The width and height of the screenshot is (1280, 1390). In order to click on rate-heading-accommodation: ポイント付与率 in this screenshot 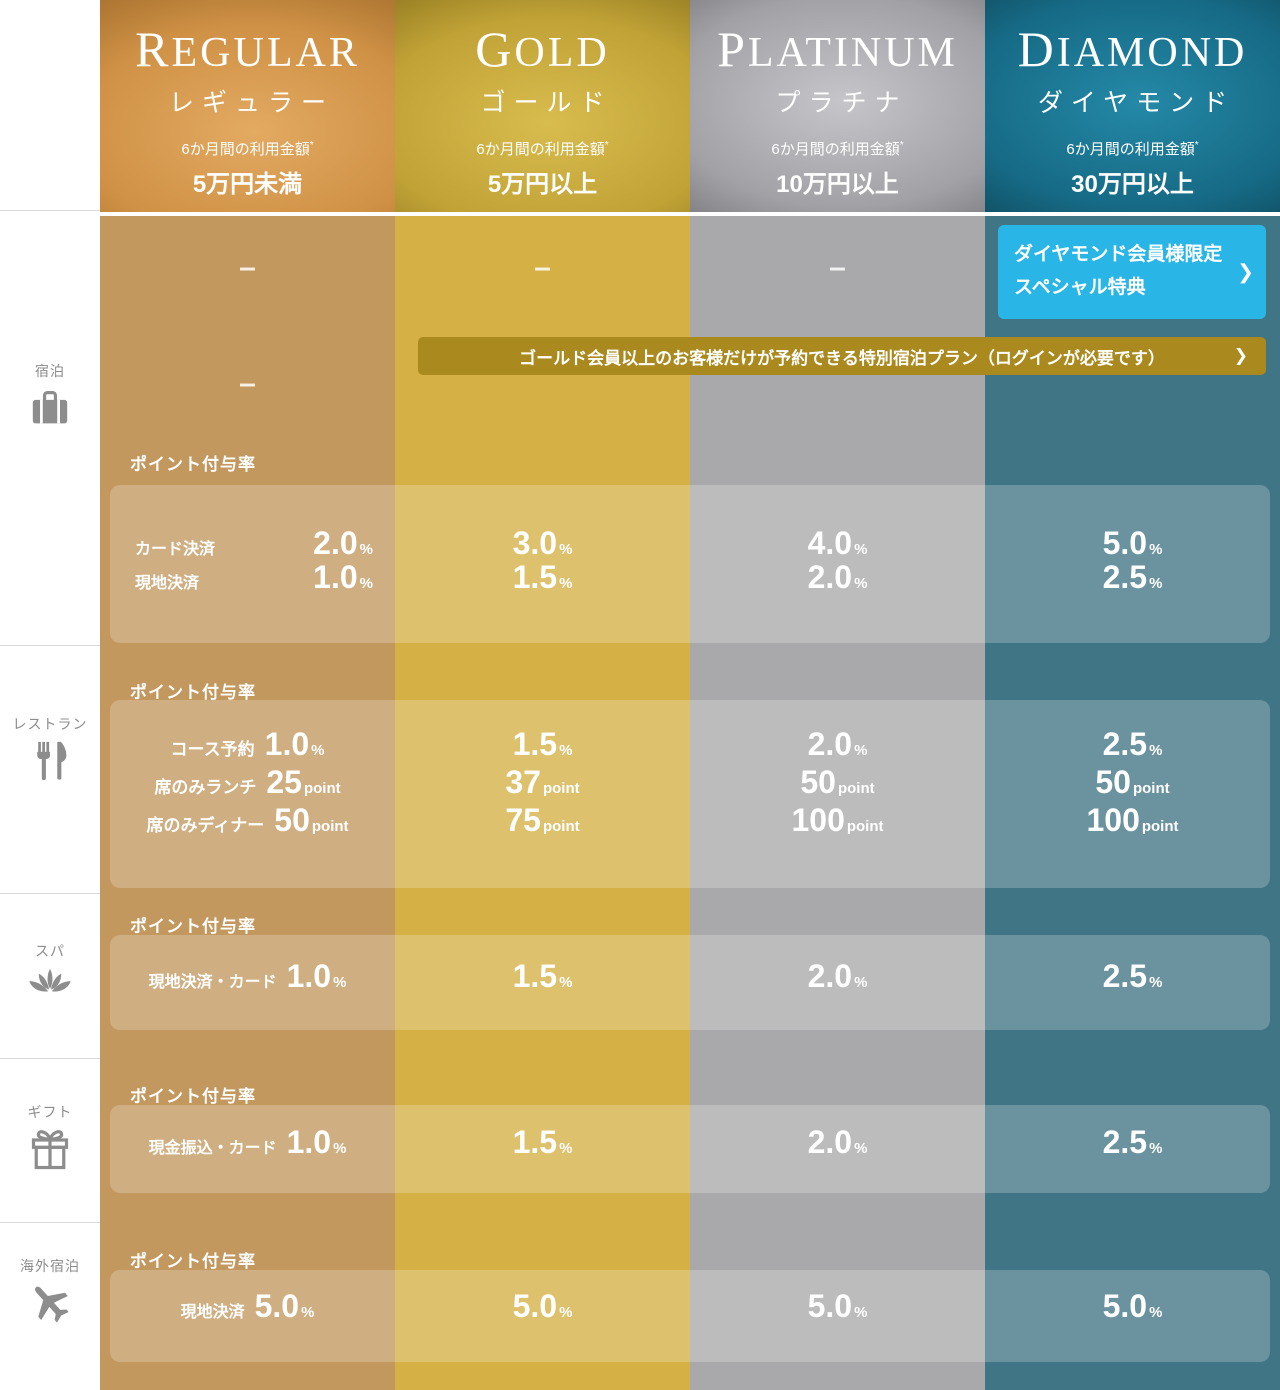, I will do `click(193, 464)`.